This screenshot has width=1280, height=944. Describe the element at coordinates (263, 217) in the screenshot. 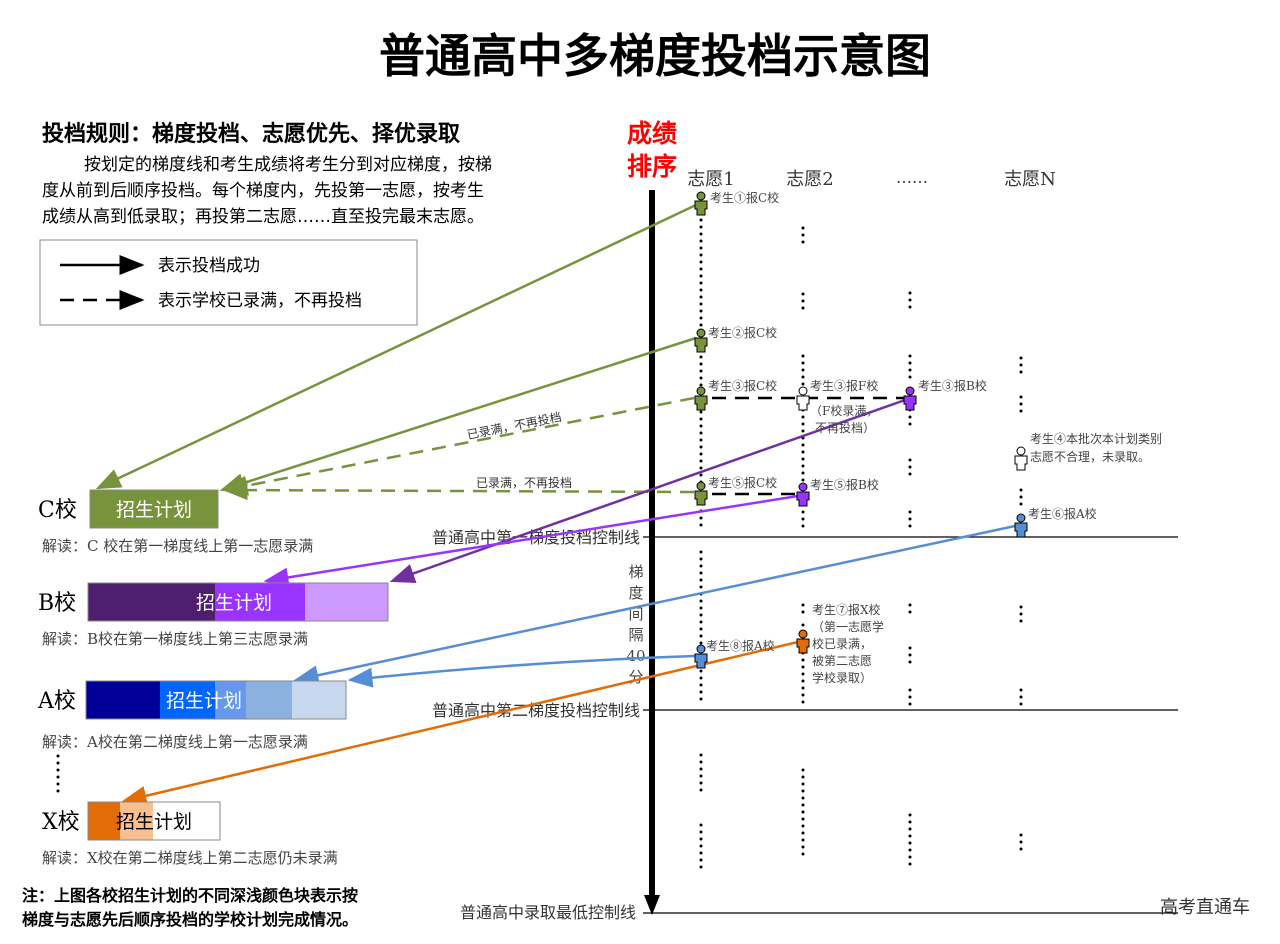

I see `rules-line: 成绩从高到低录取；再投第二志愿……直至投完最末志愿。` at that location.